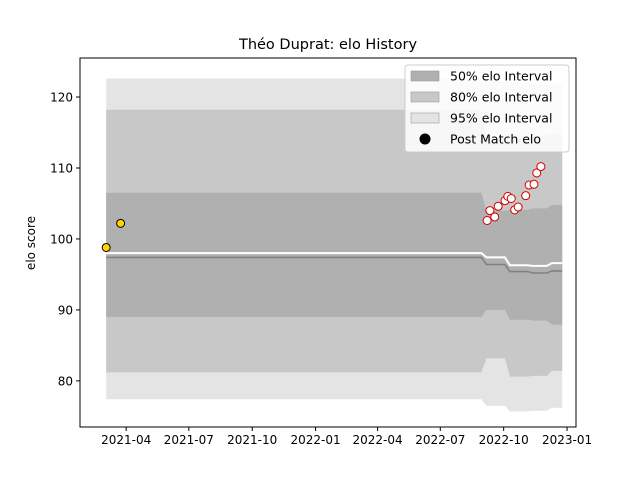  Describe the element at coordinates (189, 440) in the screenshot. I see `x-tick-label: 2021-07` at that location.